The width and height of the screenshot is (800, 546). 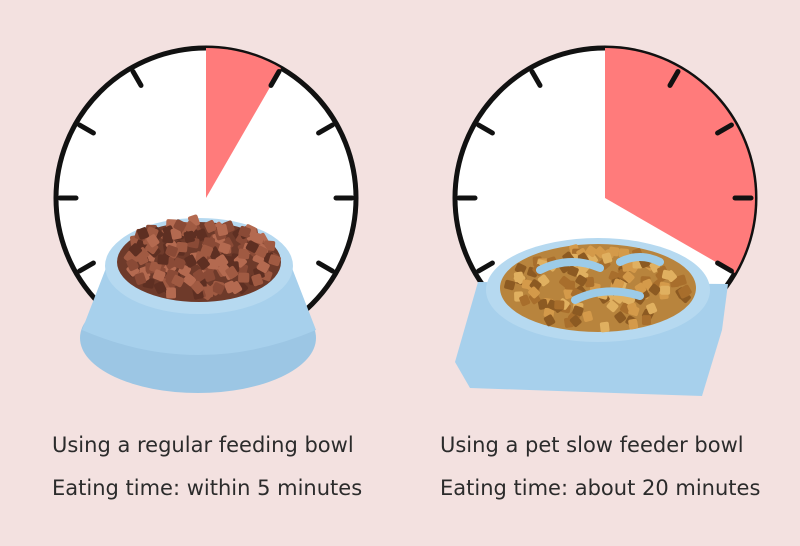 I want to click on caption-title: Using a pet slow feeder bowl, so click(x=592, y=445).